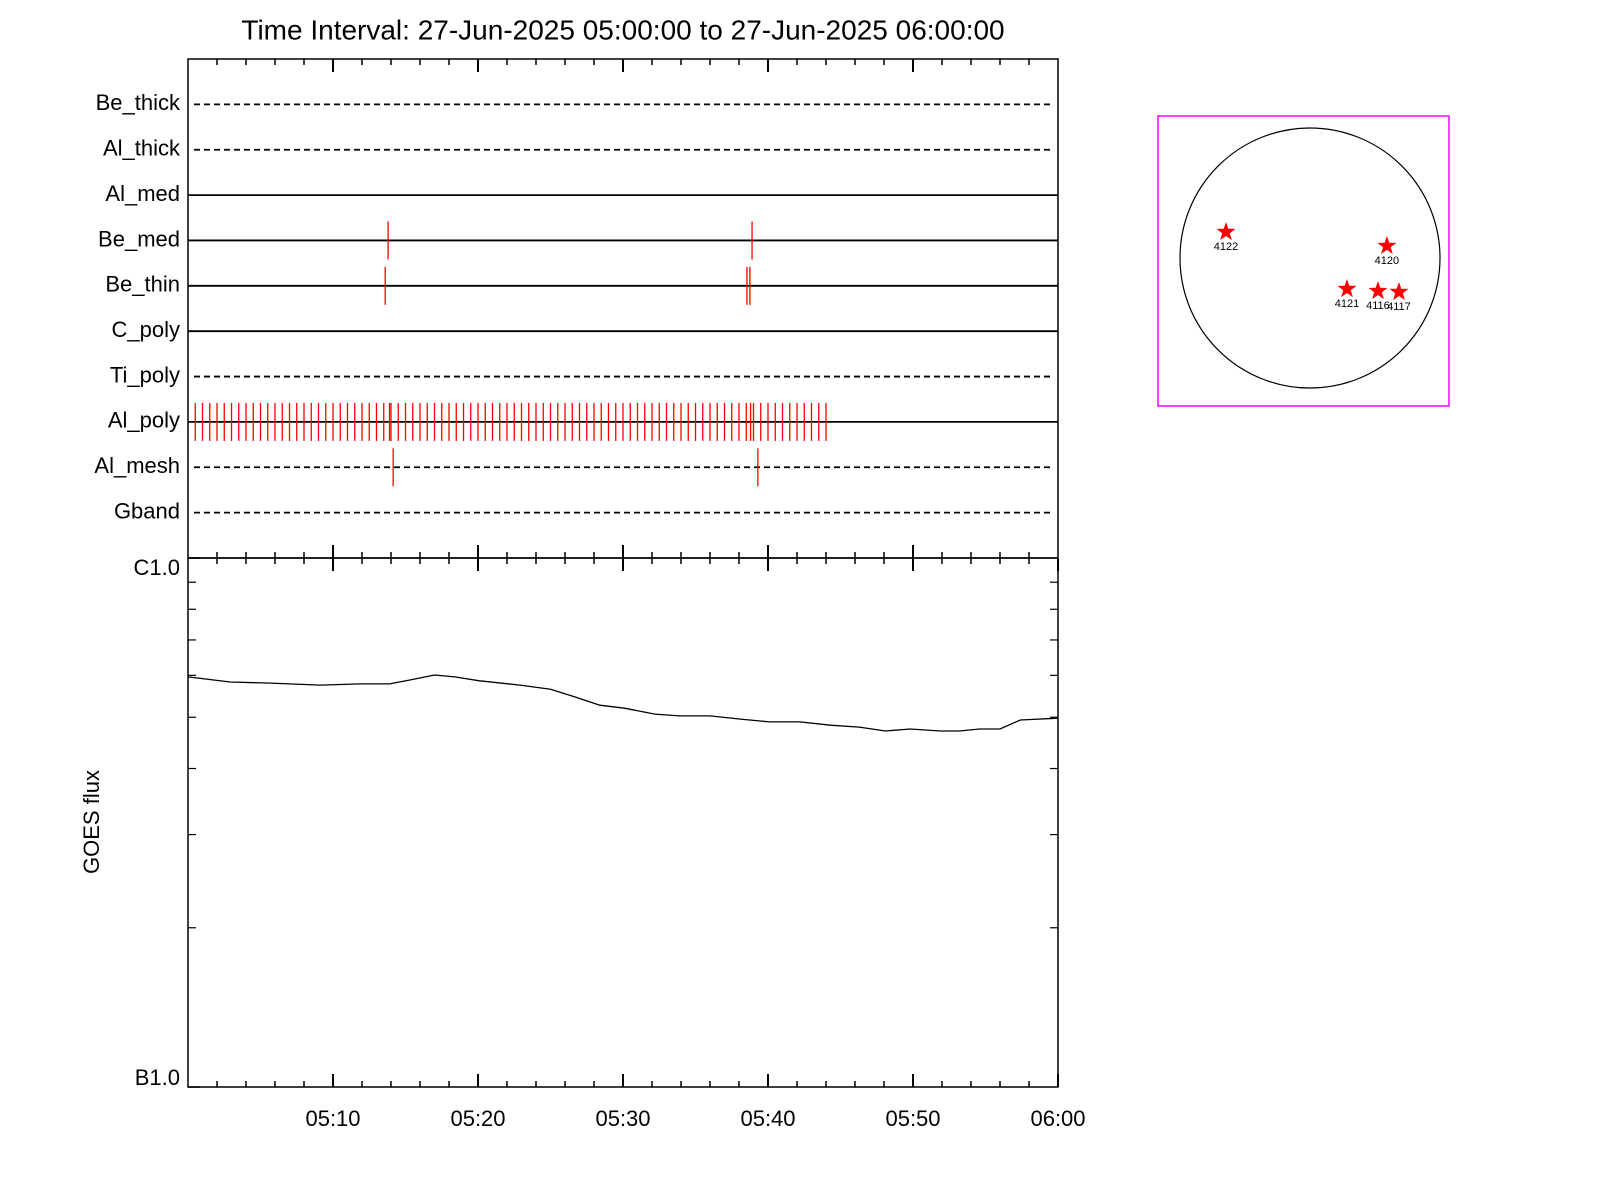  Describe the element at coordinates (146, 329) in the screenshot. I see `row-label: C_poly` at that location.